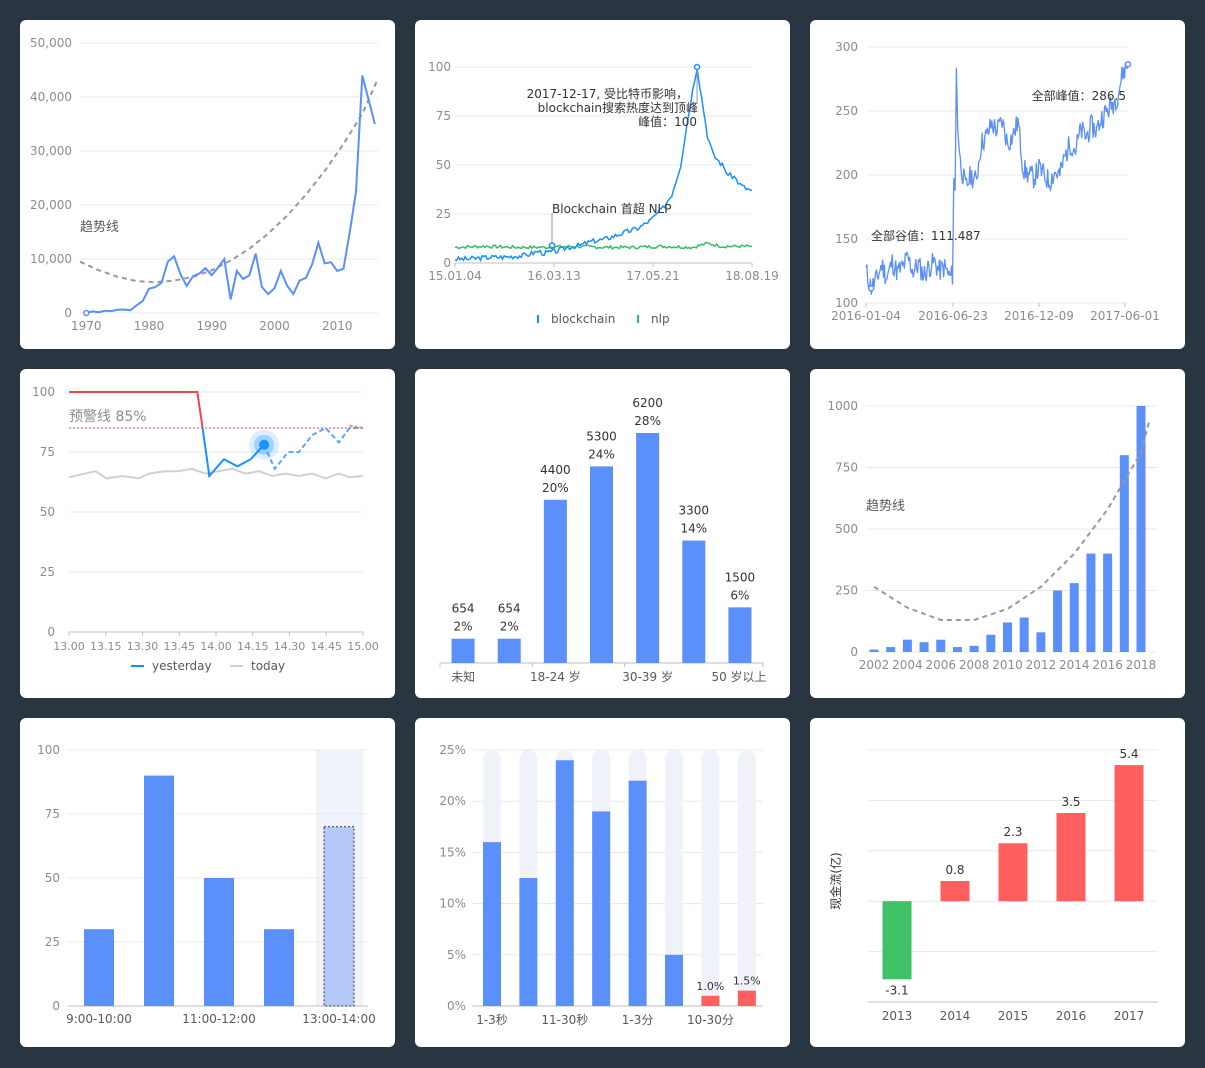 This screenshot has width=1205, height=1068. What do you see at coordinates (647, 421) in the screenshot?
I see `bar-percent-label: 28%` at bounding box center [647, 421].